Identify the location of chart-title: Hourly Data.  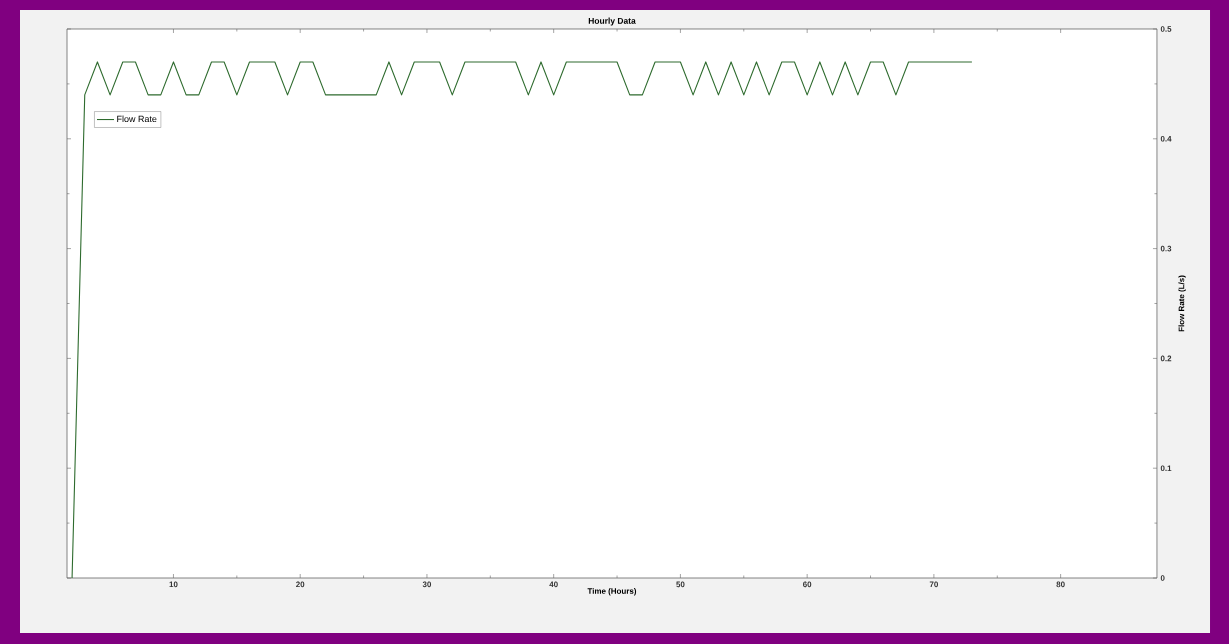
(612, 21).